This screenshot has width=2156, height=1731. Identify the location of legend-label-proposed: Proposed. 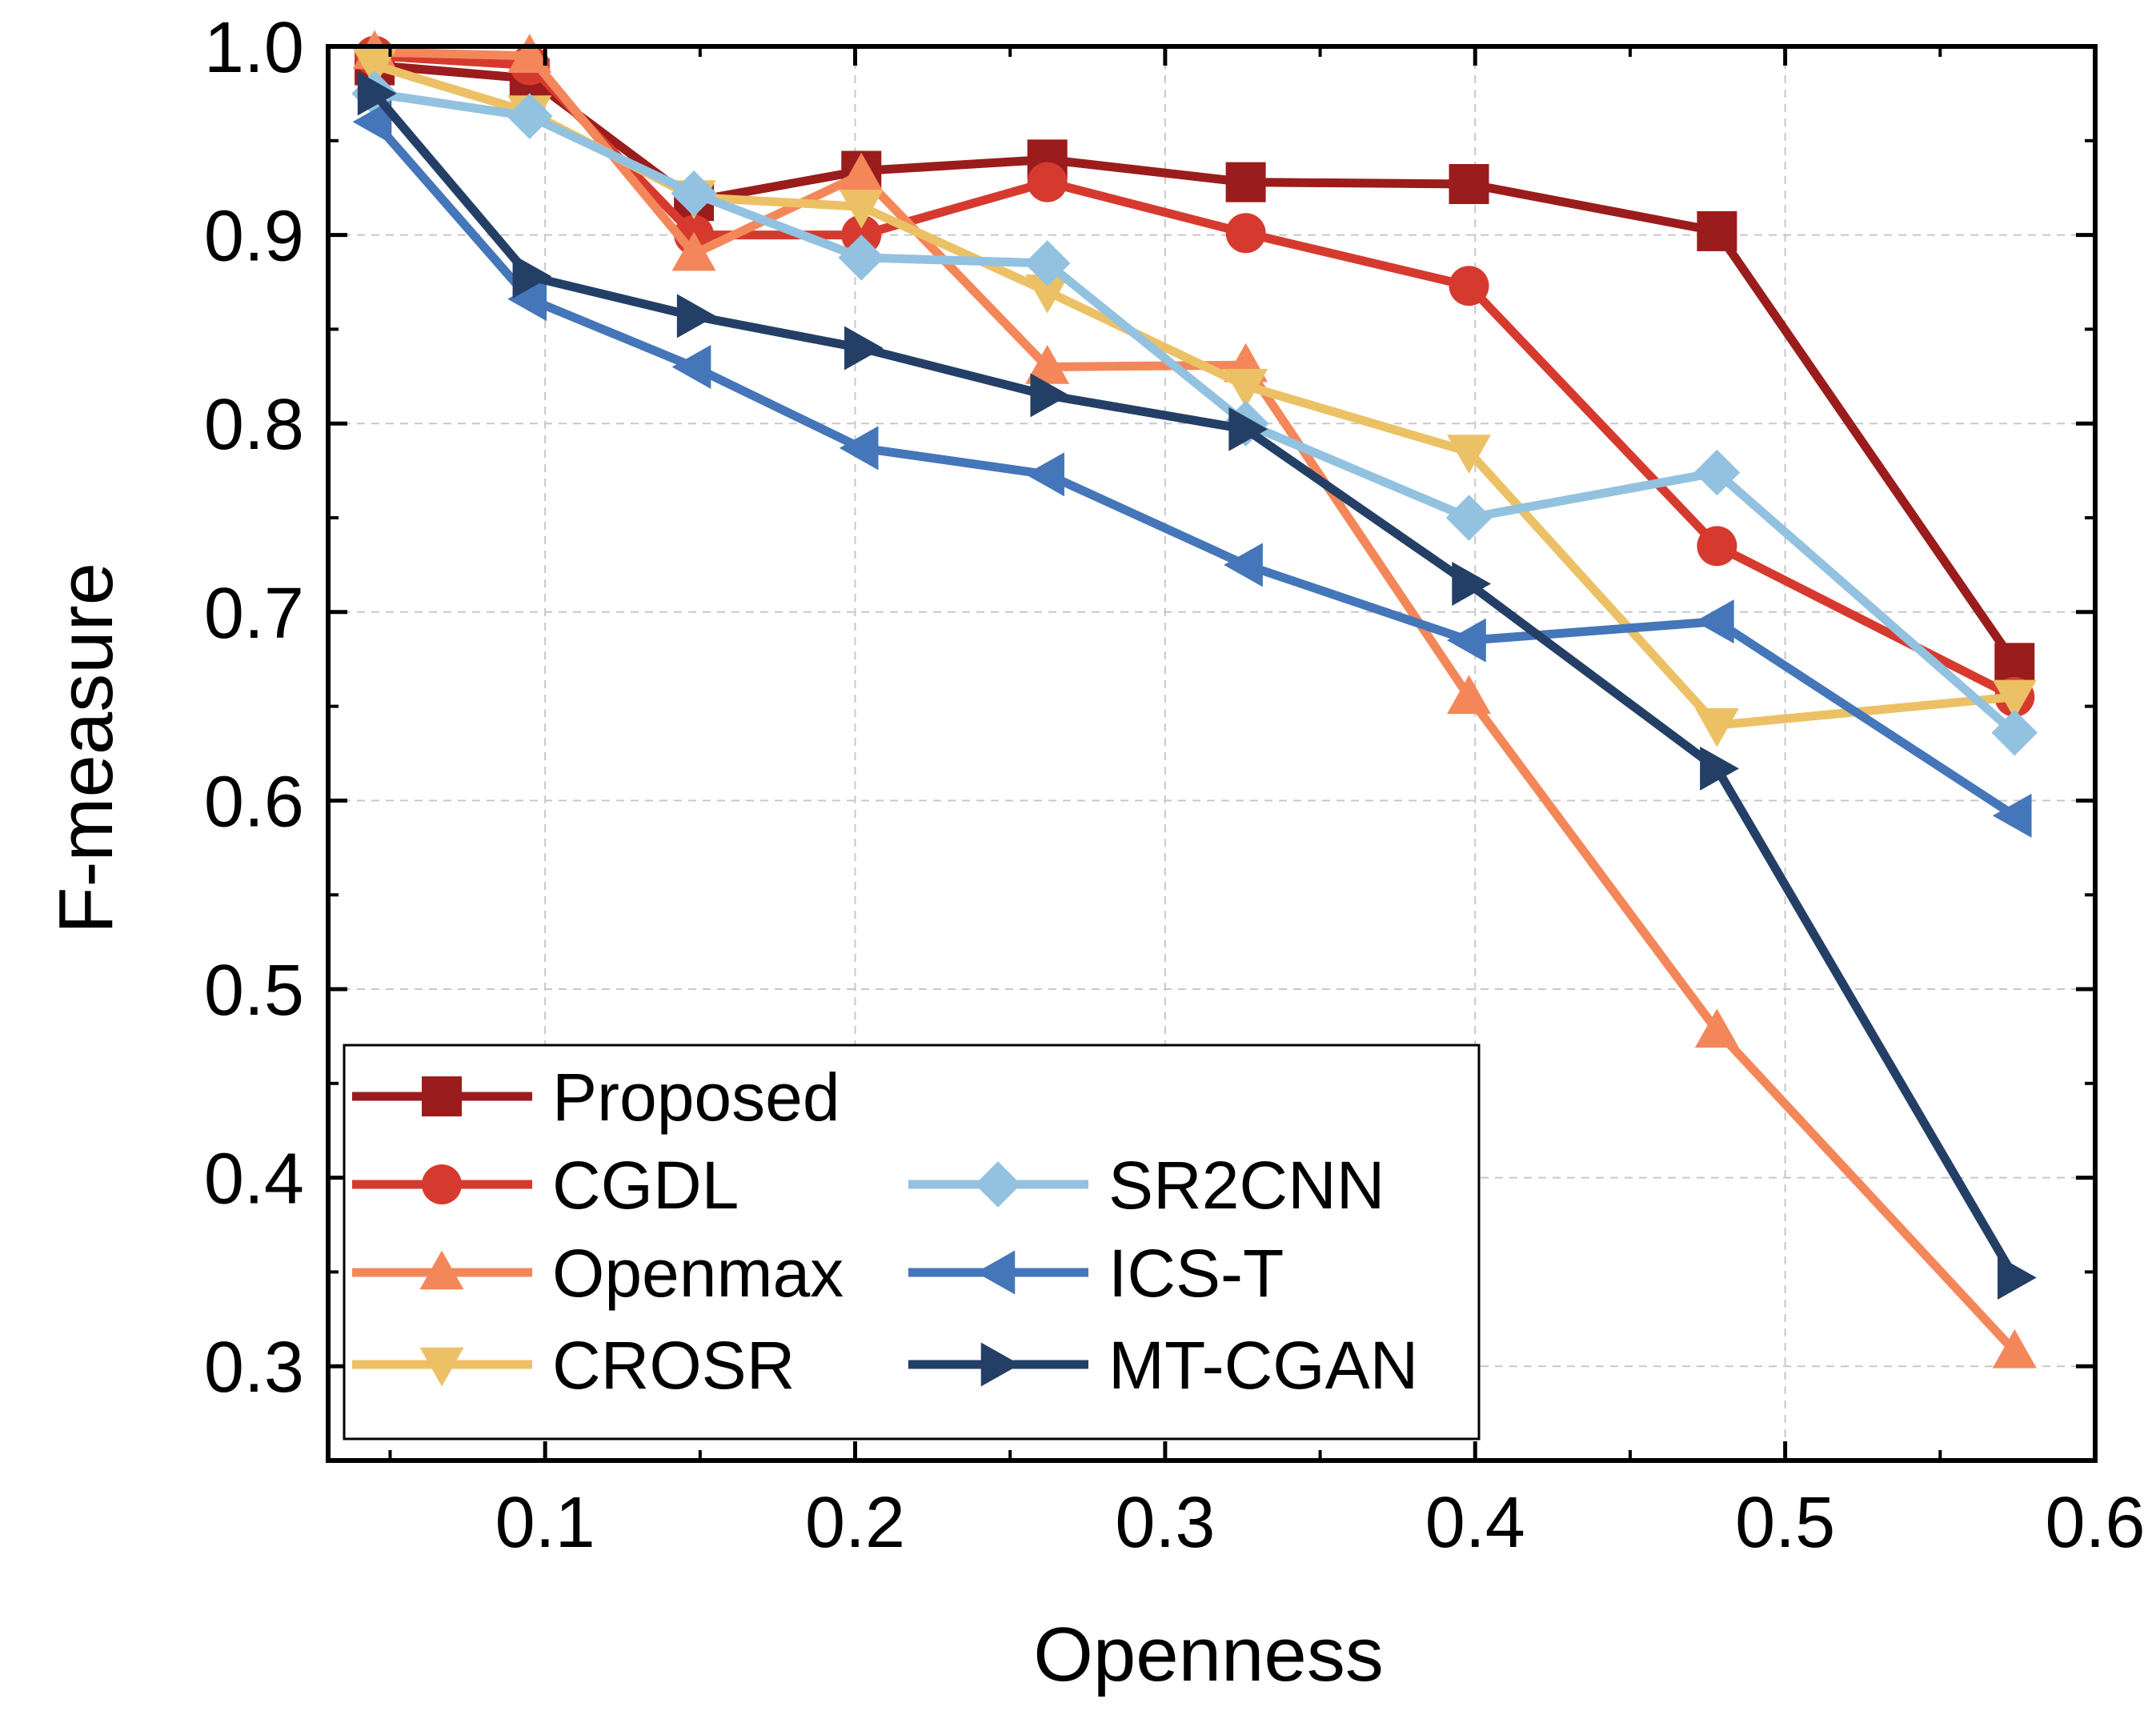
(696, 1097).